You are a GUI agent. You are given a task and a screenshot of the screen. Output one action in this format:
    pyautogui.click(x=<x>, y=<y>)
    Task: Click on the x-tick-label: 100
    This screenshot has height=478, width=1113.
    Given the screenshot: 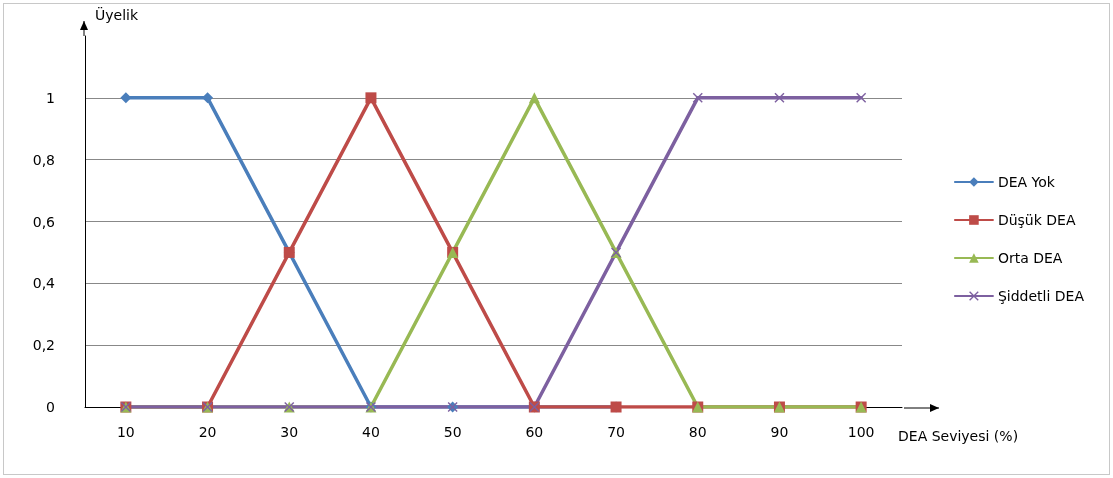 What is the action you would take?
    pyautogui.click(x=861, y=432)
    